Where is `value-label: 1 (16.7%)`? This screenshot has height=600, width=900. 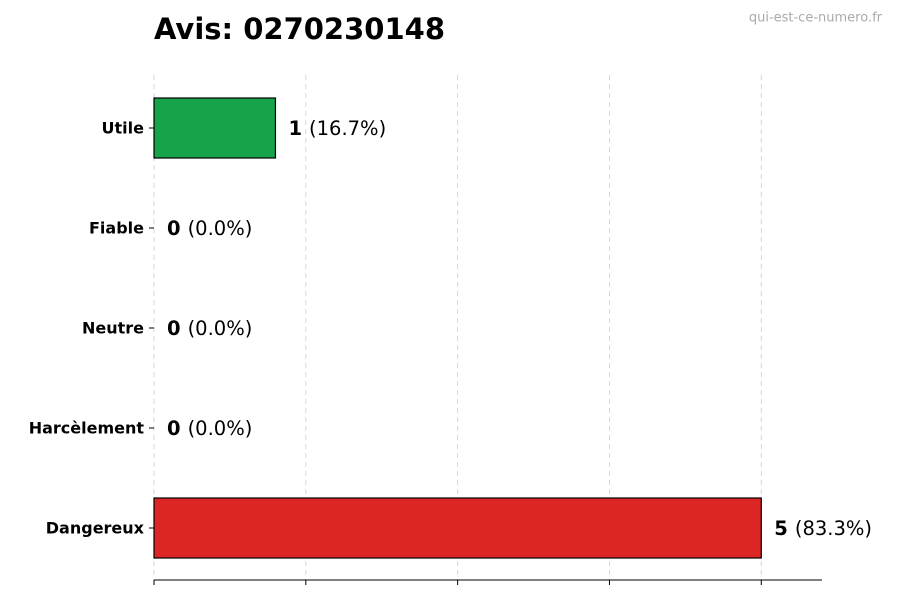
value-label: 1 (16.7%) is located at coordinates (337, 128).